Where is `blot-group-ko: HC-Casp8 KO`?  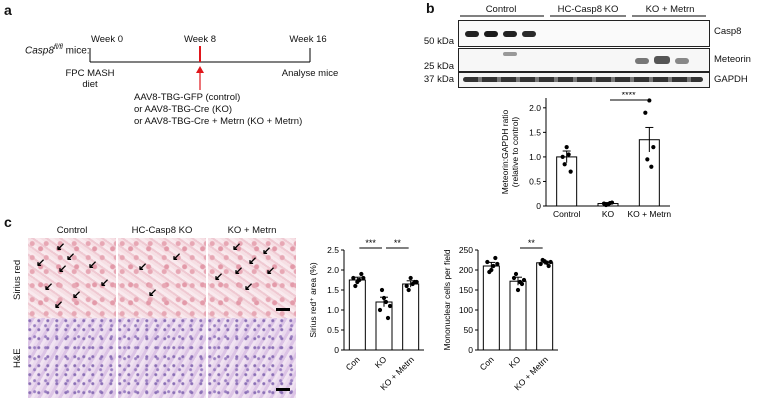
blot-group-ko: HC-Casp8 KO is located at coordinates (588, 9).